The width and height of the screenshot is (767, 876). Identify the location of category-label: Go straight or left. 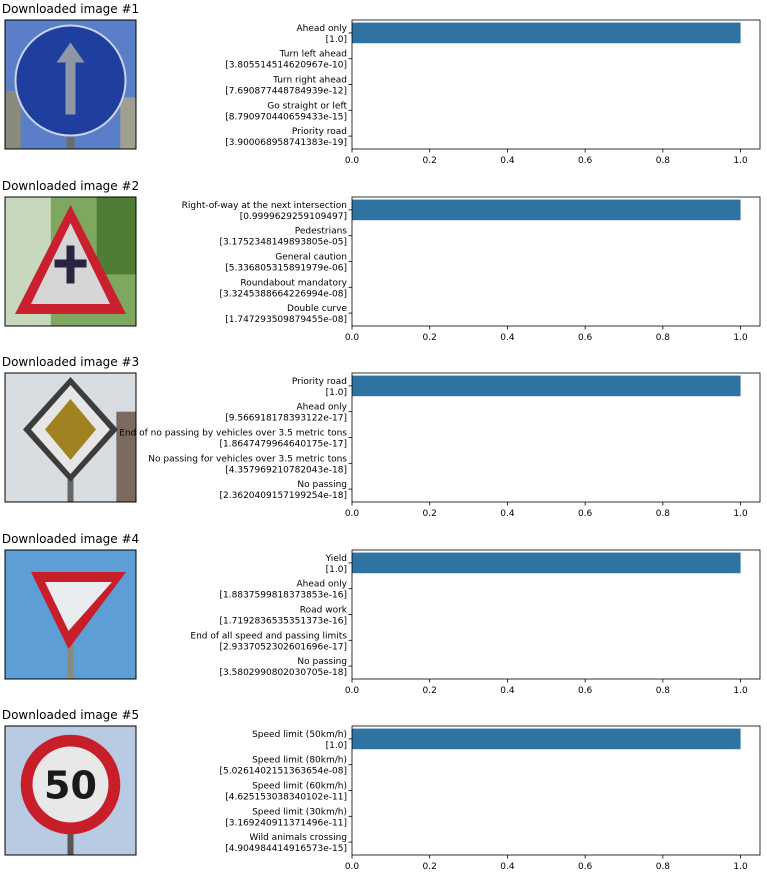
(307, 106).